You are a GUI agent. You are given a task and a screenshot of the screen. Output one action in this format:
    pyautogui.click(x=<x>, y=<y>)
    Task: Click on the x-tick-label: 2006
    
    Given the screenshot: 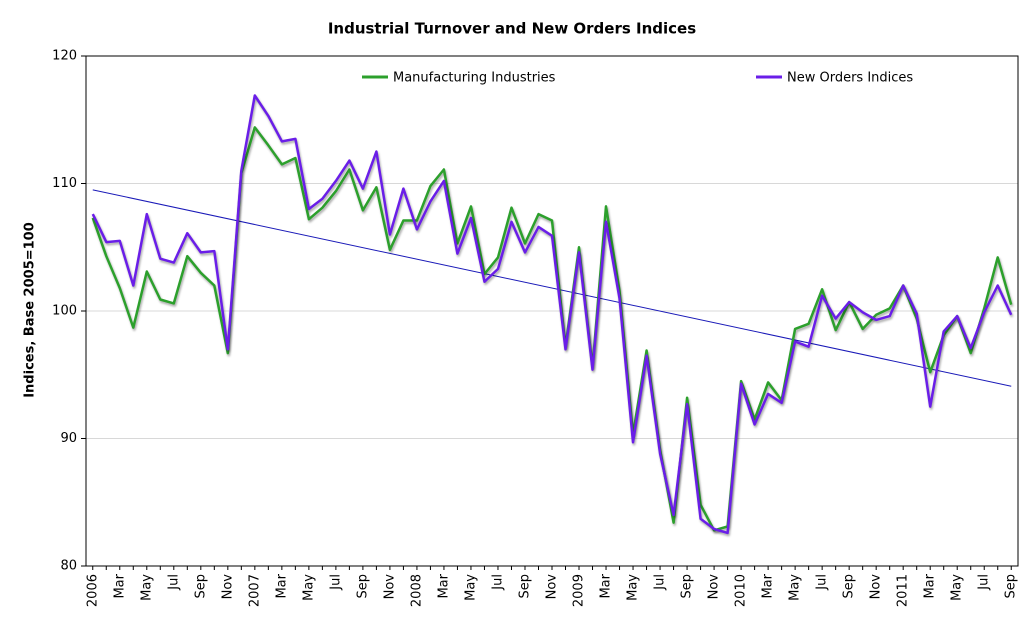 What is the action you would take?
    pyautogui.click(x=92, y=590)
    